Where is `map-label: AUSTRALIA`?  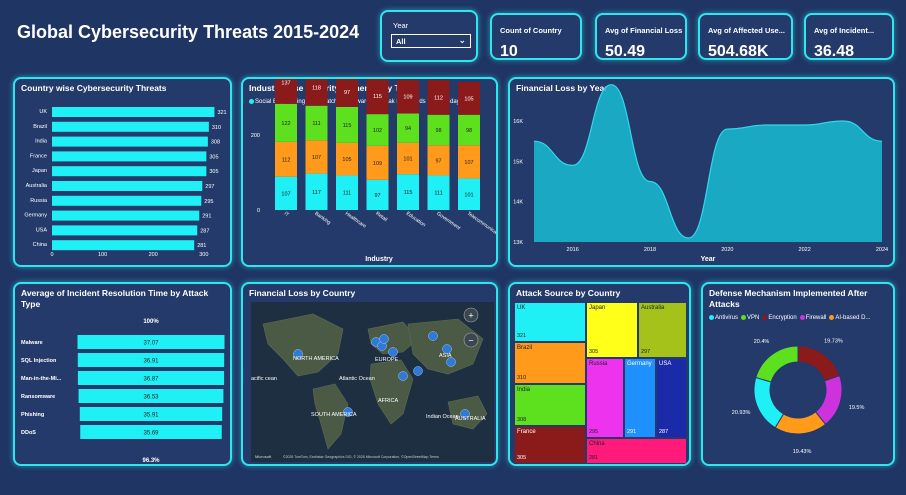
map-label: AUSTRALIA is located at coordinates (470, 419).